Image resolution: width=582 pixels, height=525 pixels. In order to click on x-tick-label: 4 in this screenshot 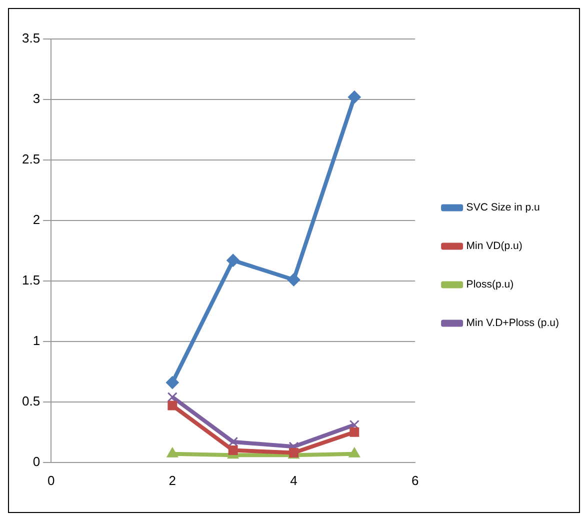, I will do `click(294, 480)`.